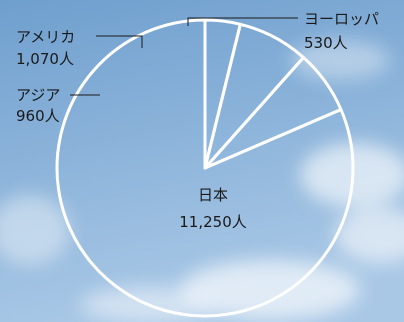  What do you see at coordinates (45, 59) in the screenshot?
I see `slice-label-value-3: 1,070人` at bounding box center [45, 59].